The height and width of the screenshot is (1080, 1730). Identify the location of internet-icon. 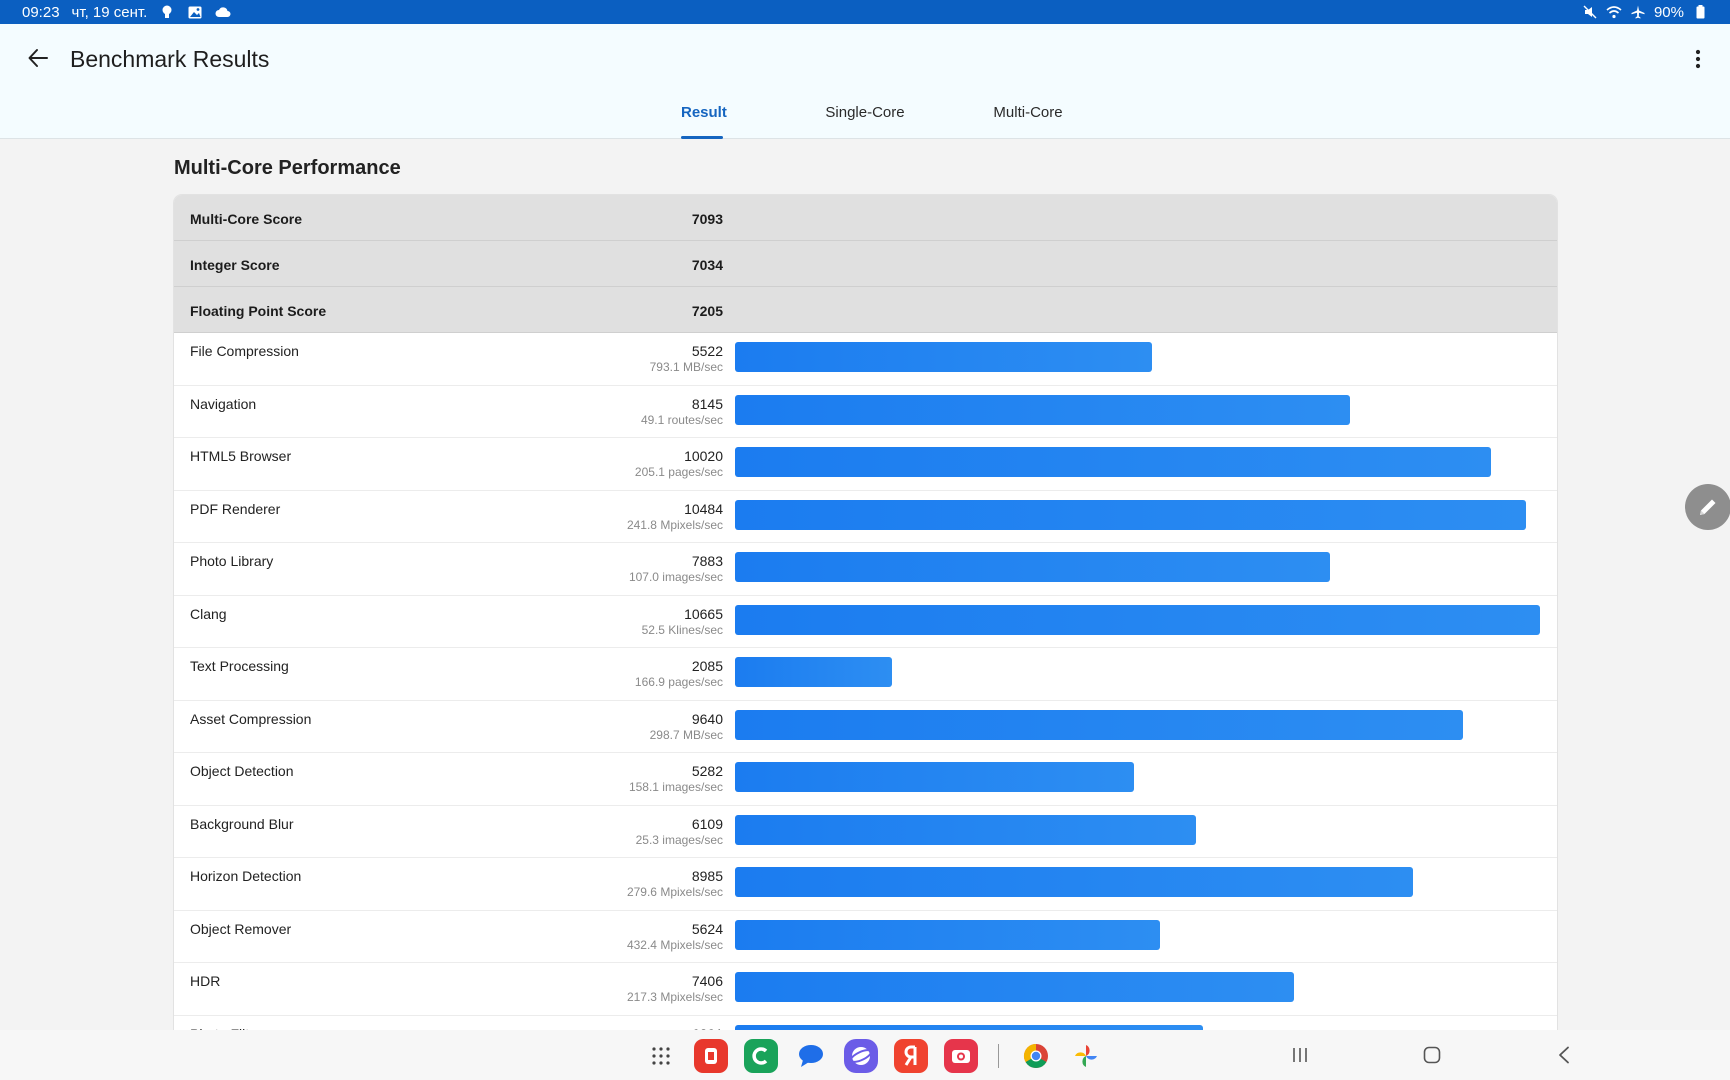
(861, 1056).